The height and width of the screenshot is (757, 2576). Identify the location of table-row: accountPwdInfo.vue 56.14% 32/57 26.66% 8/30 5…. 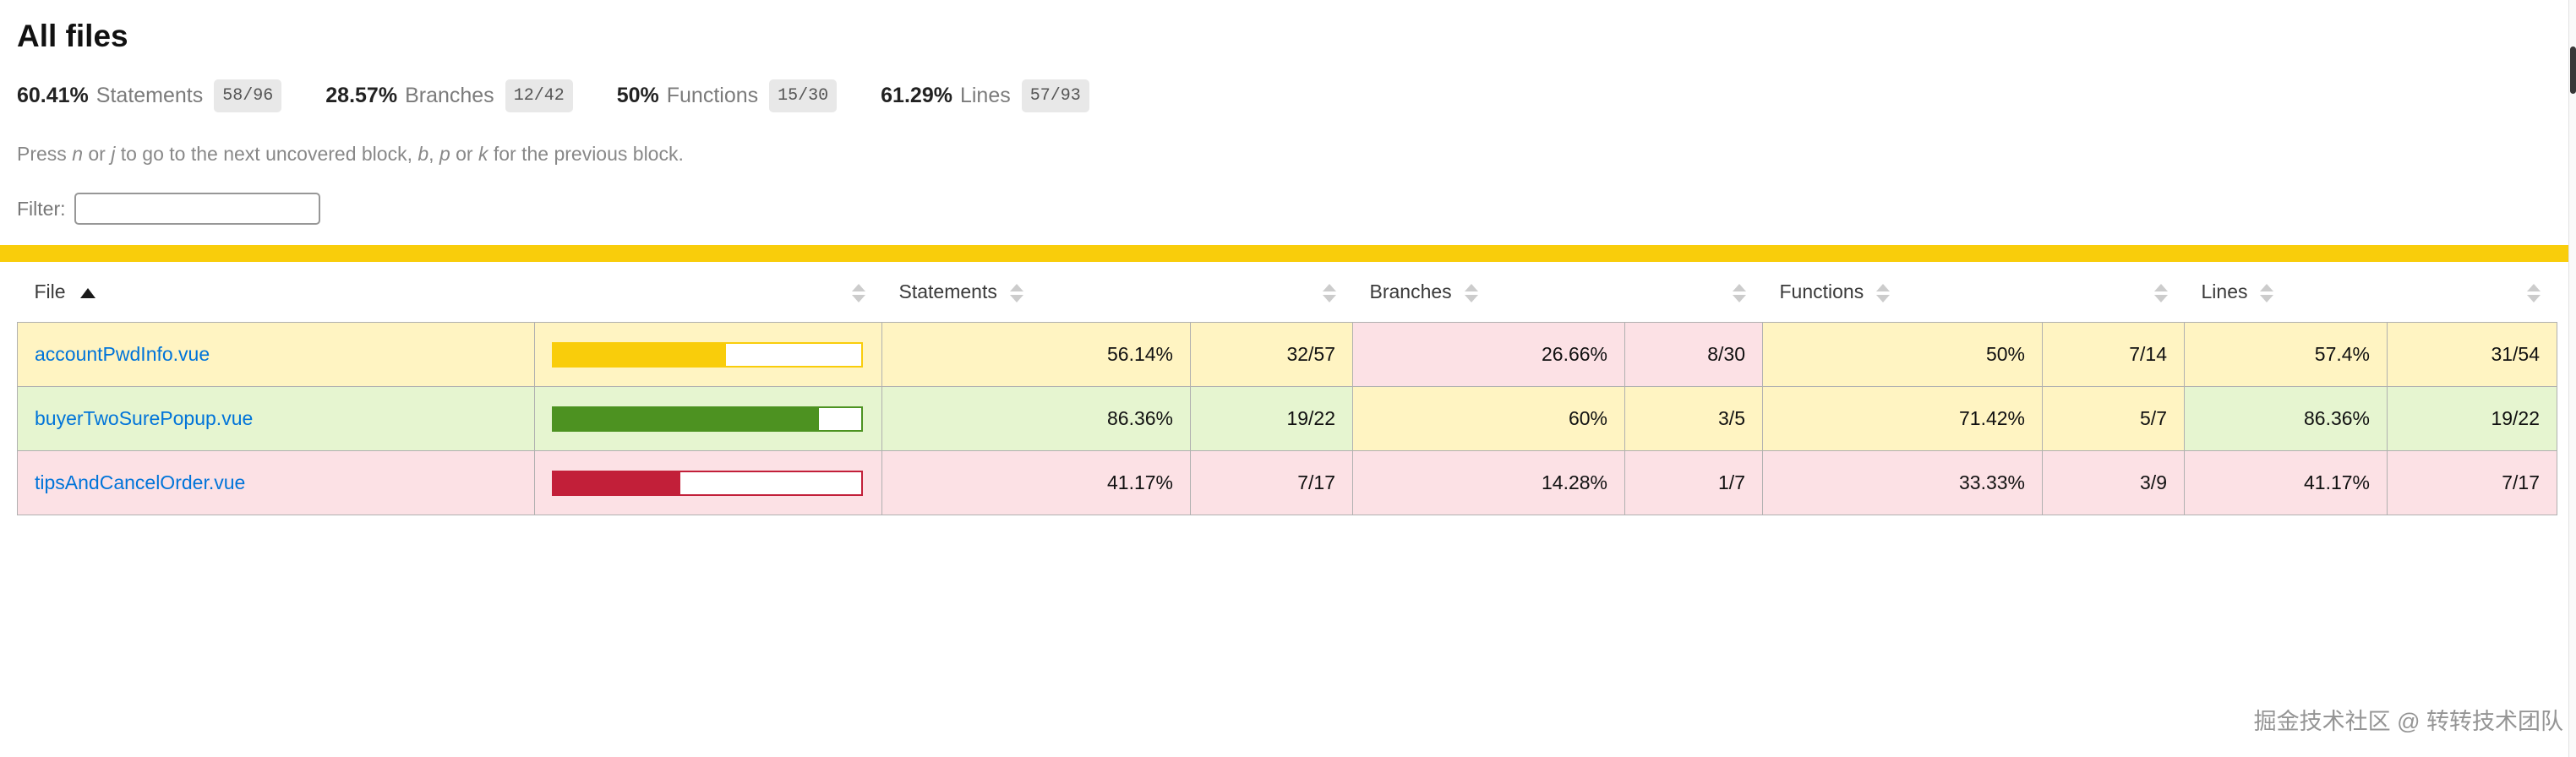
(1287, 354).